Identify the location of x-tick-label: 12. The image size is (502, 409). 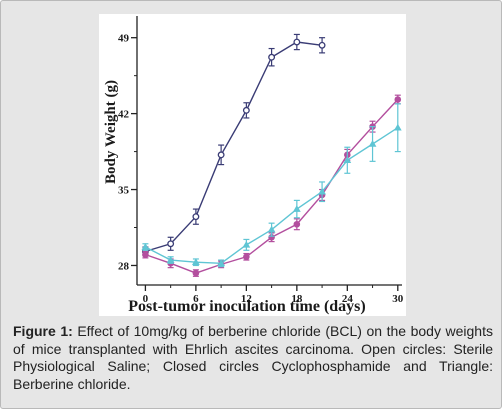
(247, 299).